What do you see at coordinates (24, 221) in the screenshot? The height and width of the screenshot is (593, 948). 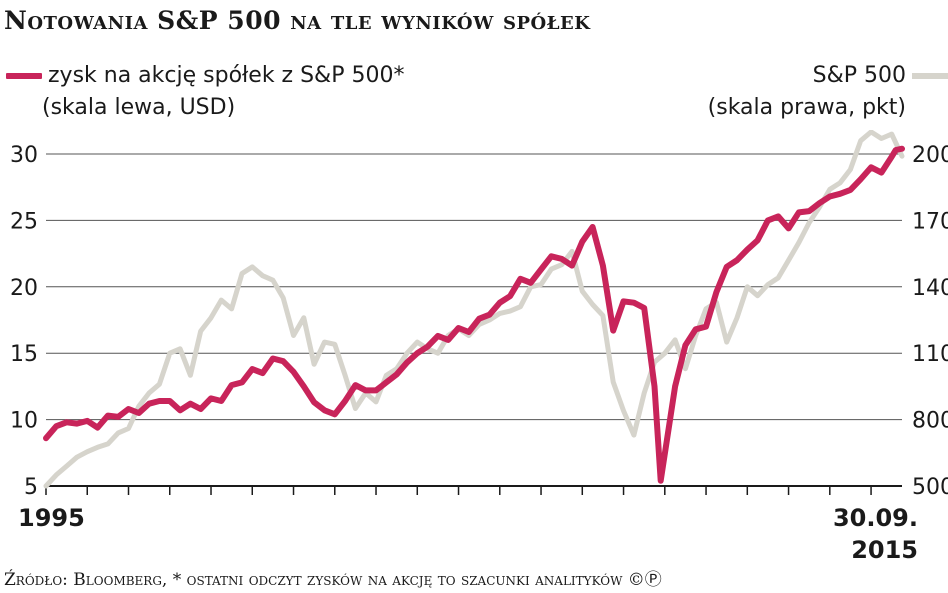 I see `y-left-tick-label: 25` at bounding box center [24, 221].